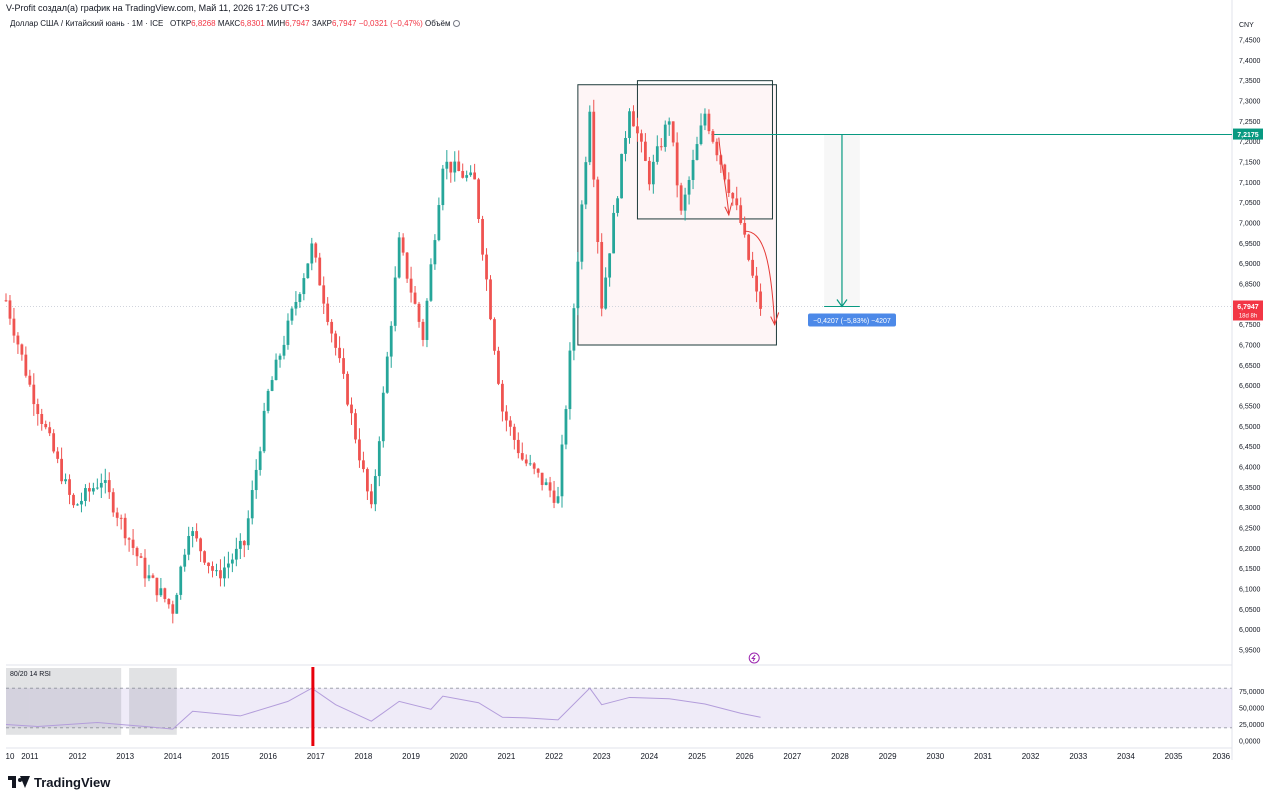 The width and height of the screenshot is (1280, 800). I want to click on currency-label: CNY, so click(1246, 25).